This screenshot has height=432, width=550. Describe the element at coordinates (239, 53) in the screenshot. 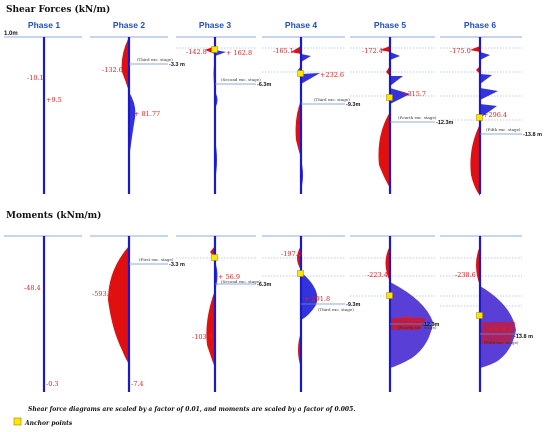

I see `shear-value-label: + 162.8` at that location.